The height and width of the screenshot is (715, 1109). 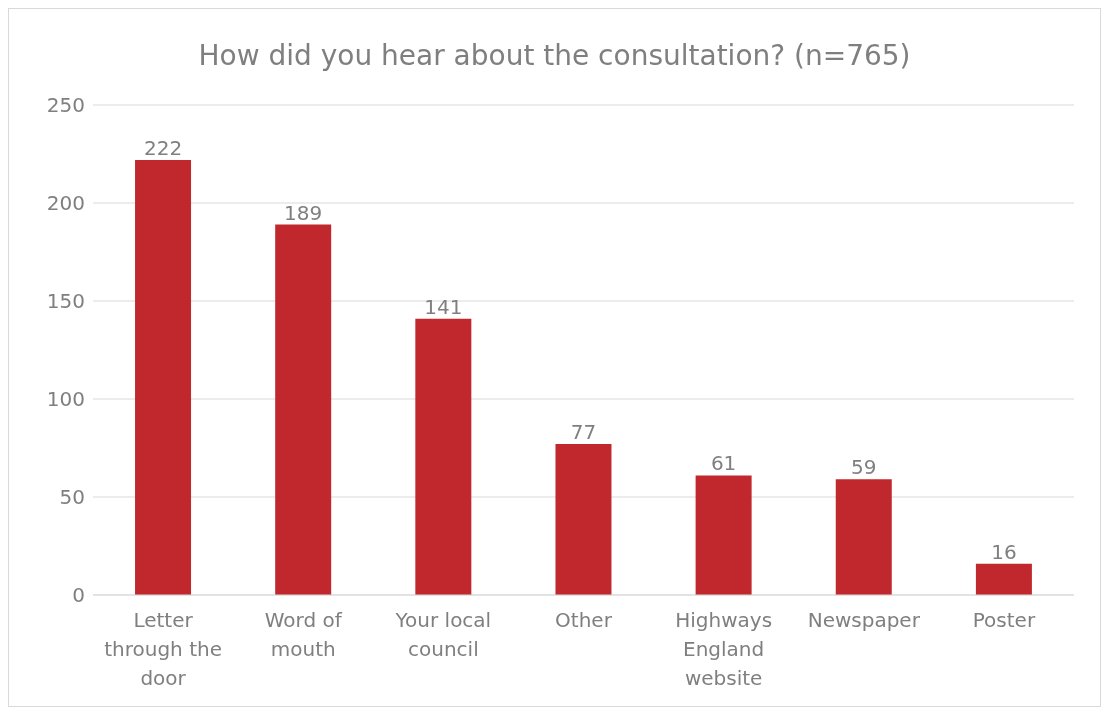 What do you see at coordinates (65, 301) in the screenshot?
I see `y-tick-label: 150` at bounding box center [65, 301].